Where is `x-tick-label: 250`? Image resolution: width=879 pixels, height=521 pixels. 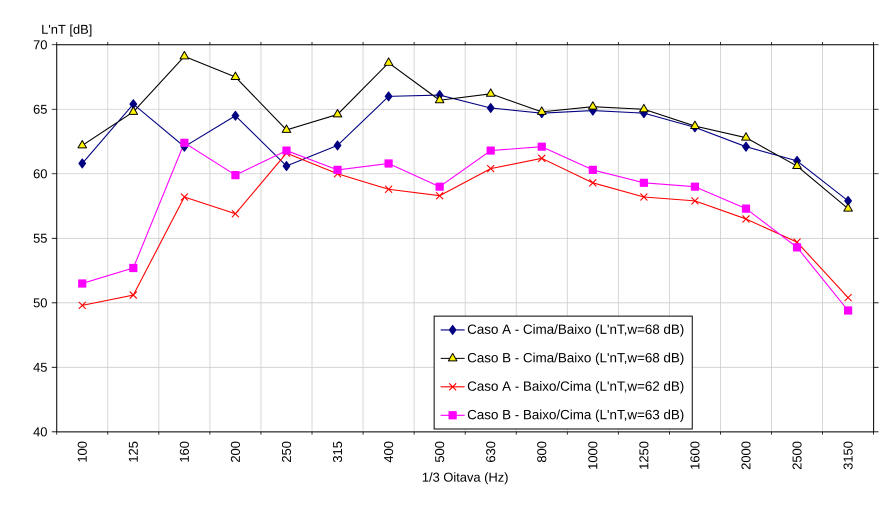
x-tick-label: 250 is located at coordinates (287, 451).